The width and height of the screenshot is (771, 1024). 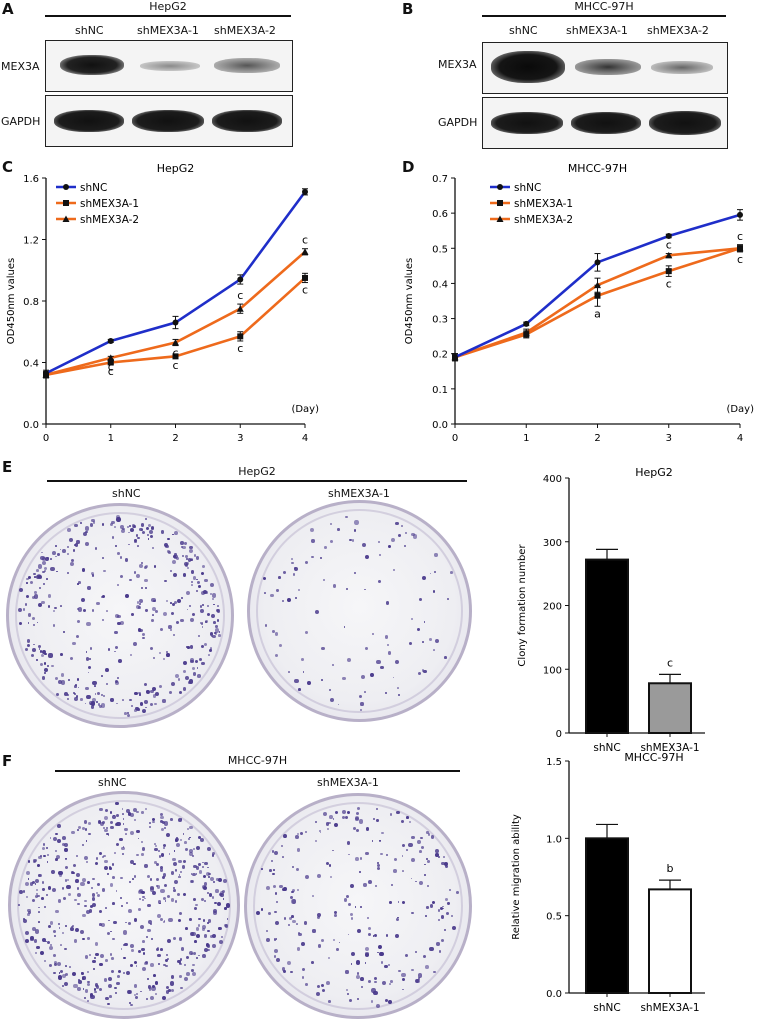 What do you see at coordinates (597, 168) in the screenshot?
I see `chart-title: MHCC-97H` at bounding box center [597, 168].